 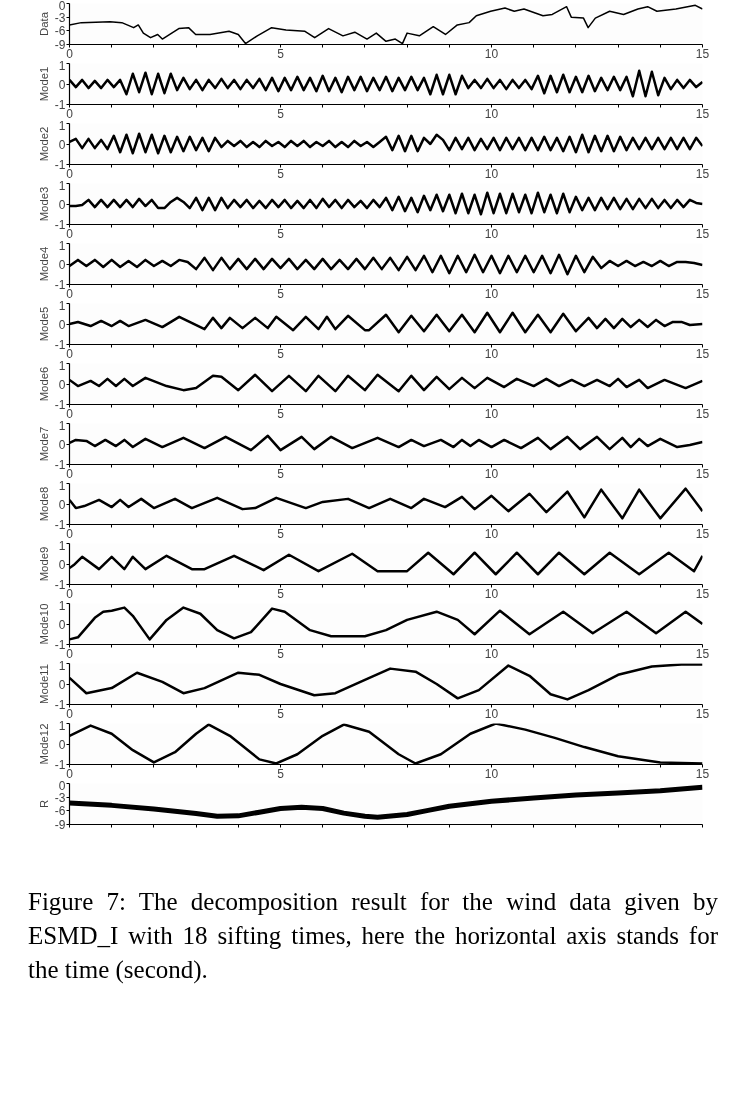 I want to click on y-axis-title: Mode12, so click(x=43, y=744).